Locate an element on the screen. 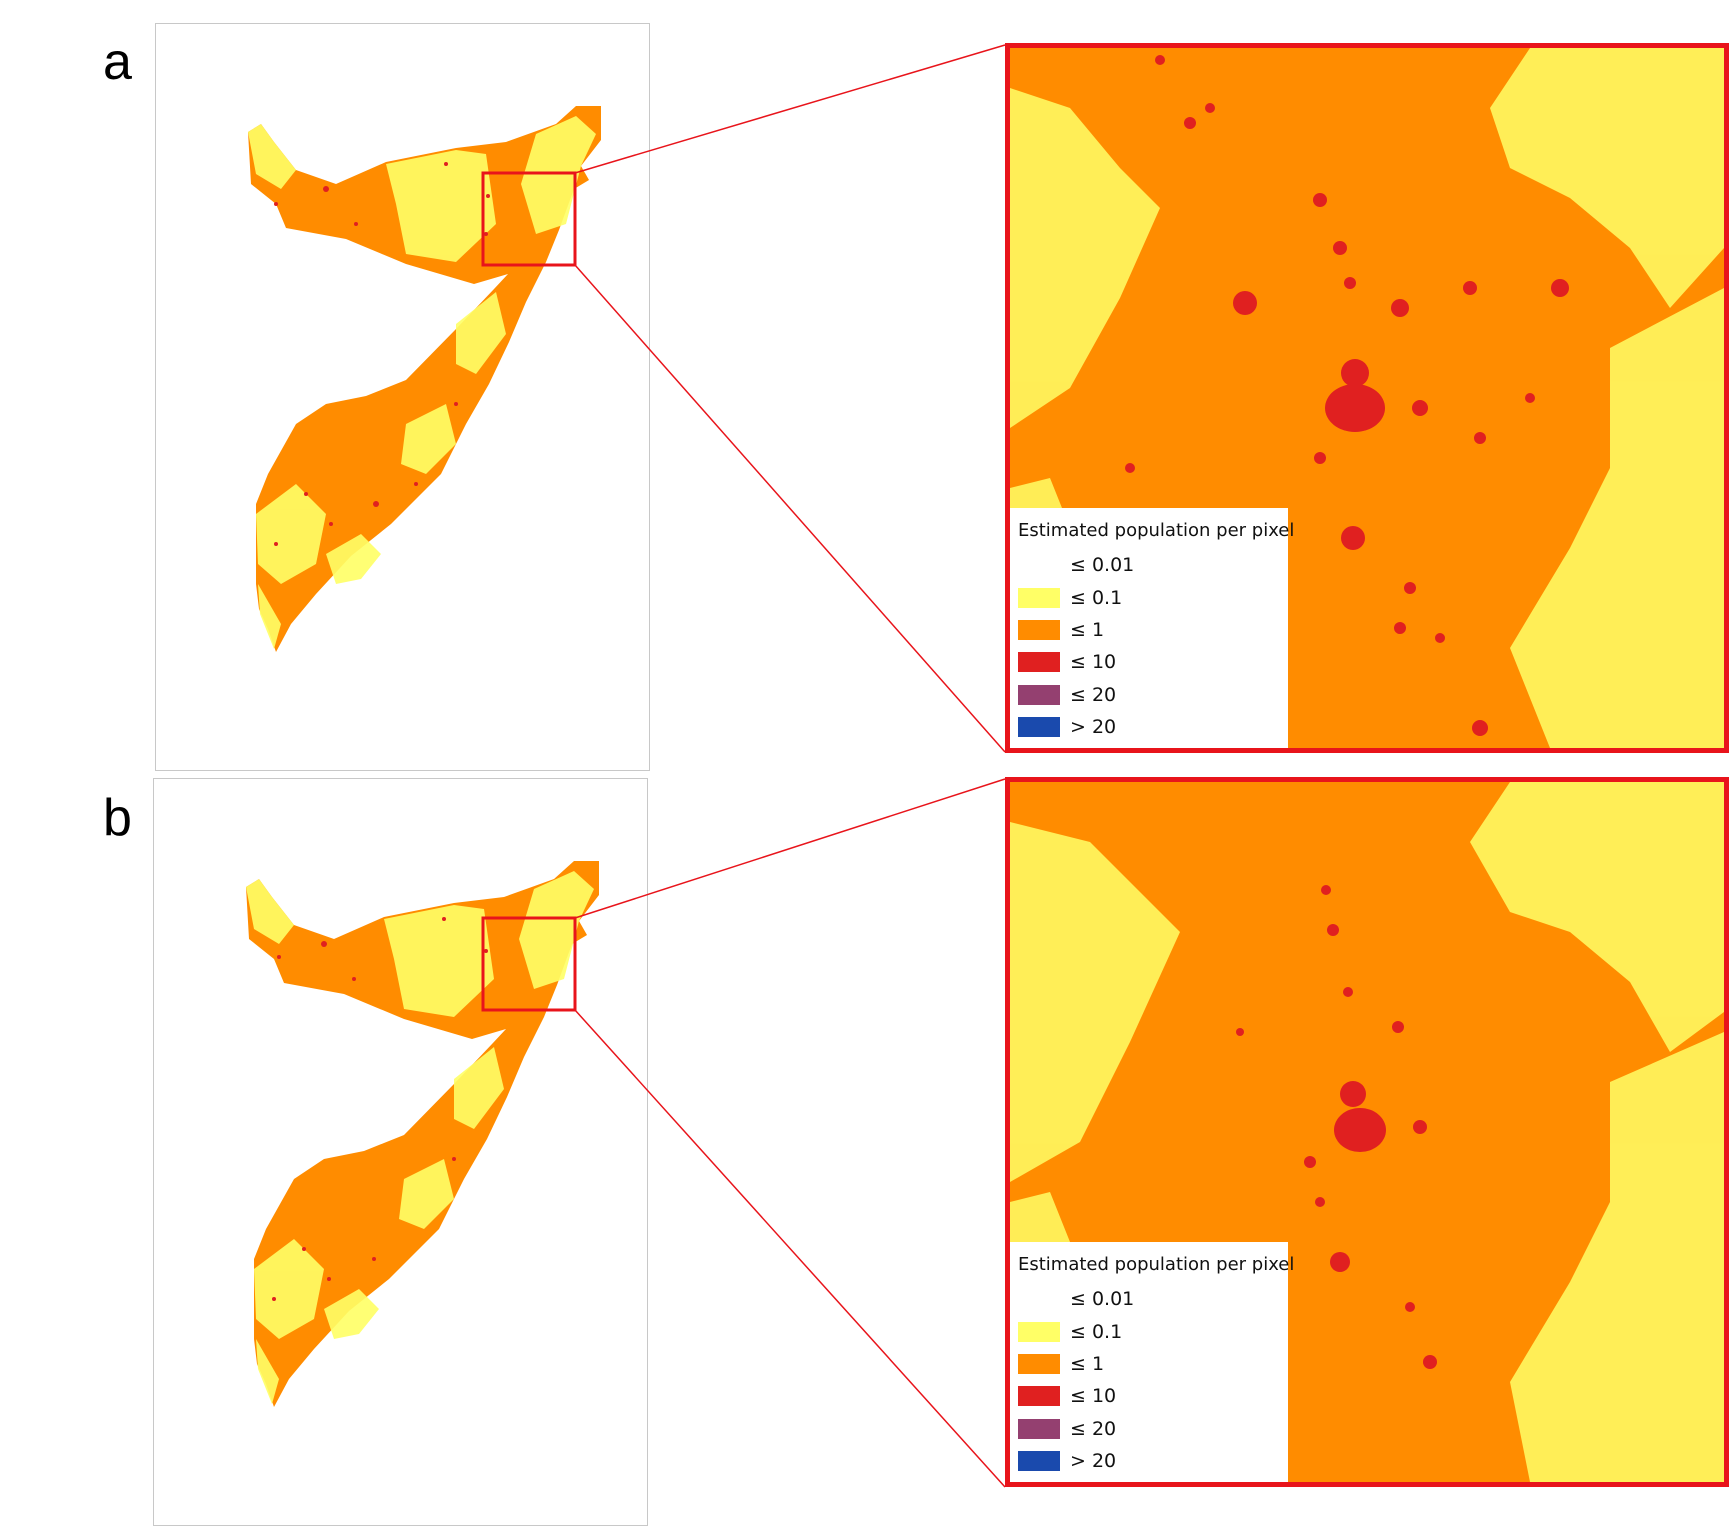  legend-rows-b: ≤ 0.01 ≤ 0.1 ≤ 1 ≤ 10 ≤ 20 > 20 is located at coordinates (1149, 1380).